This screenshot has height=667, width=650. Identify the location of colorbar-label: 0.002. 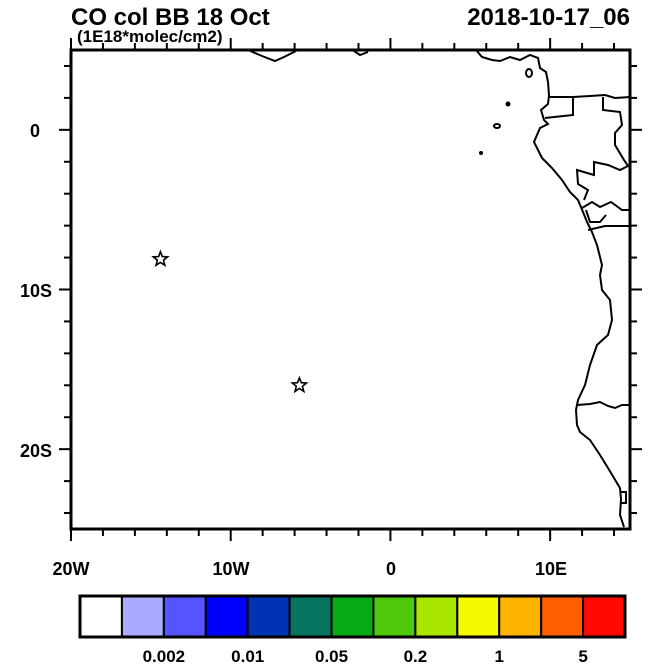
(164, 656).